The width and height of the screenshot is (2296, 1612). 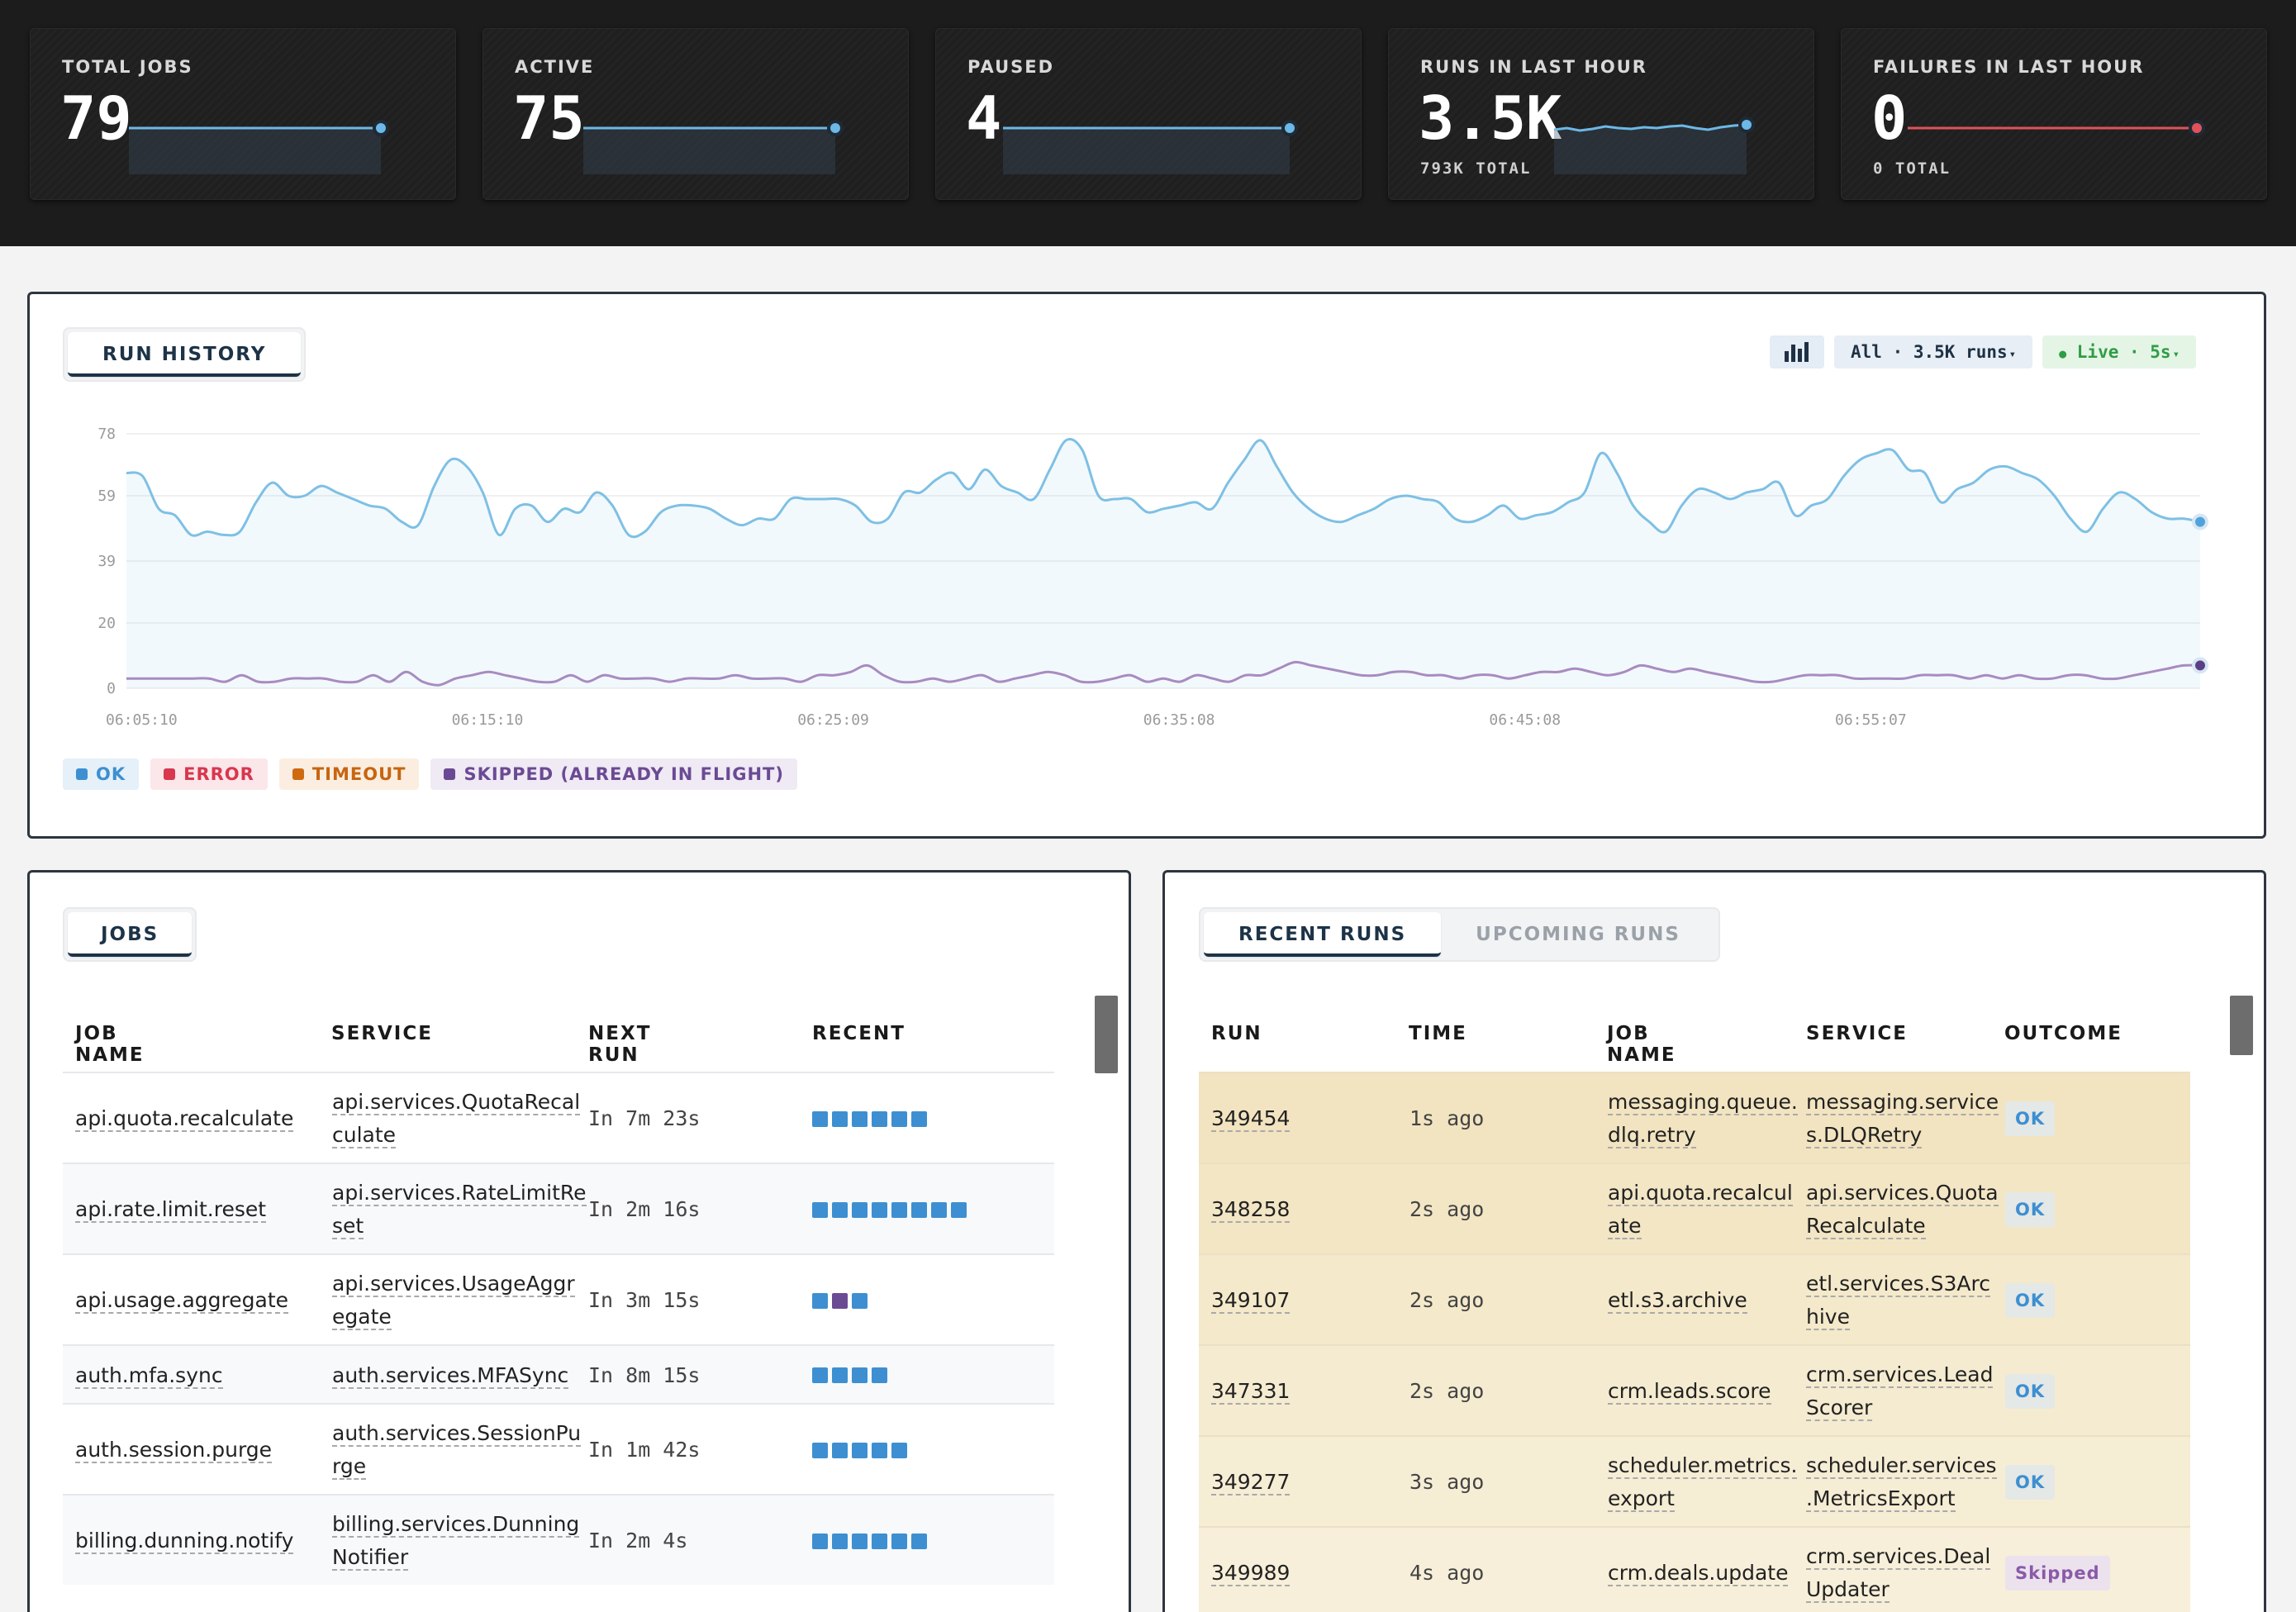 I want to click on live-refresh-dropdown: ● Live · 5s ▾, so click(x=2120, y=352).